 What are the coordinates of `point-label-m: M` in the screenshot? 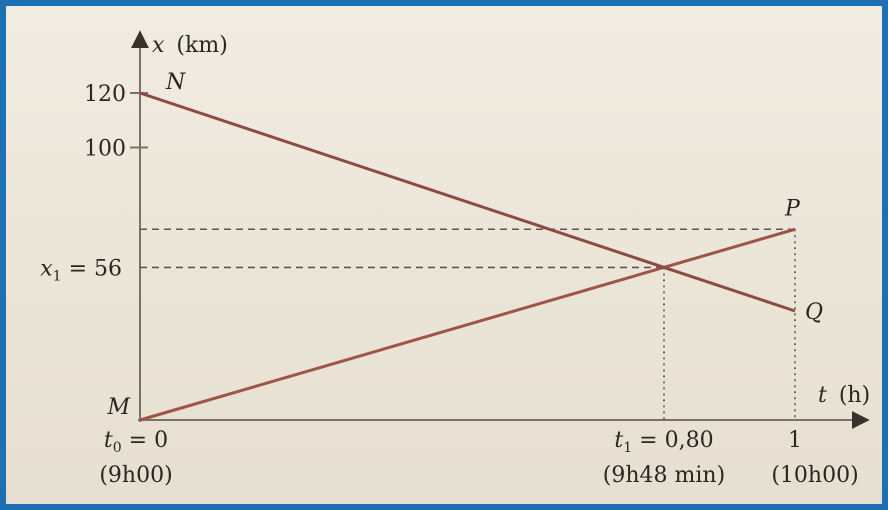 It's located at (118, 407).